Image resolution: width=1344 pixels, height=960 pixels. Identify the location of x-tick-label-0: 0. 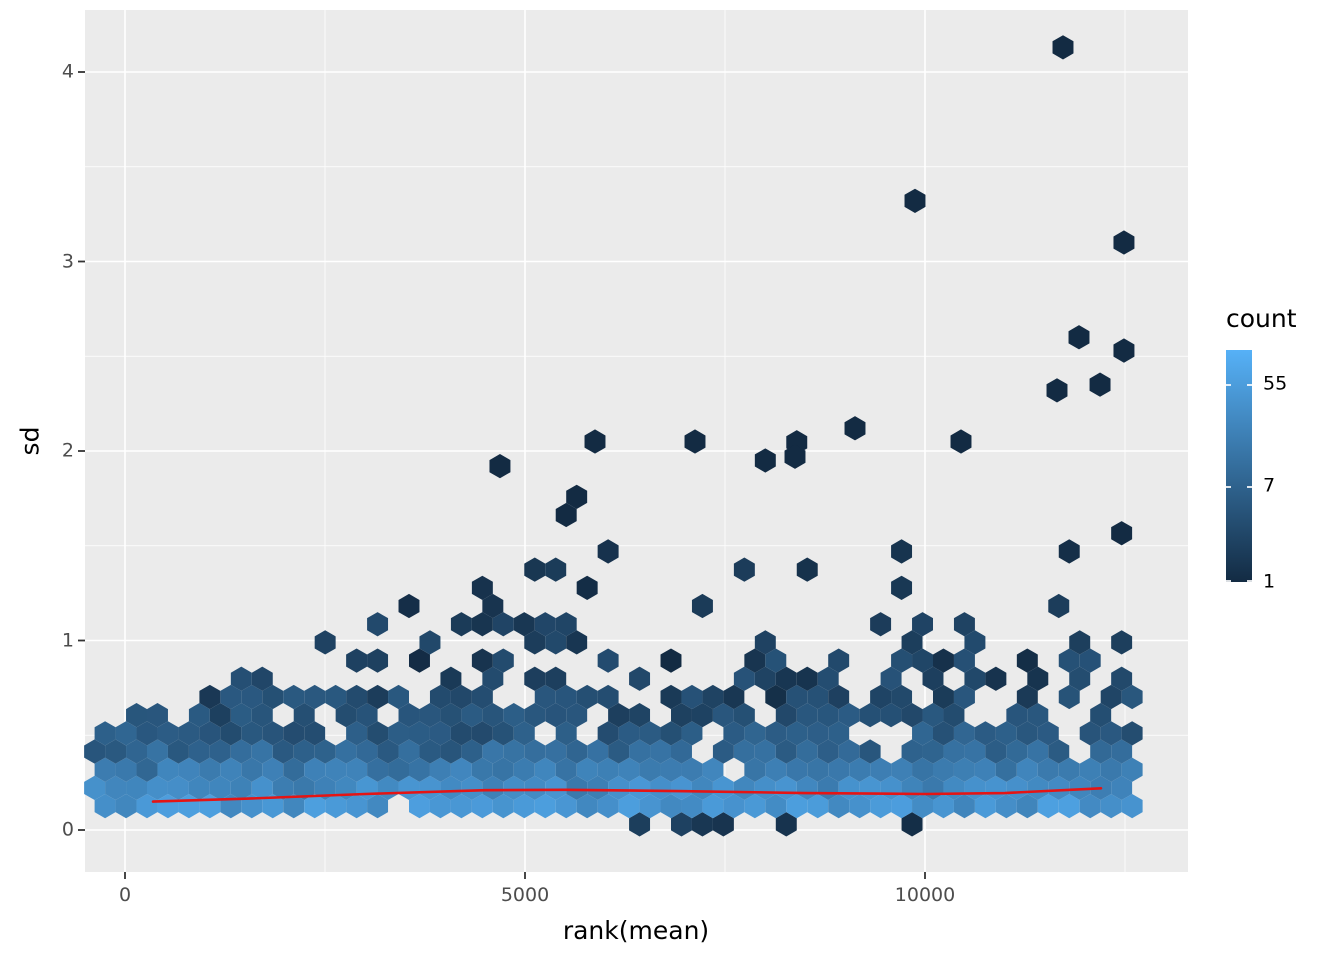
(125, 895).